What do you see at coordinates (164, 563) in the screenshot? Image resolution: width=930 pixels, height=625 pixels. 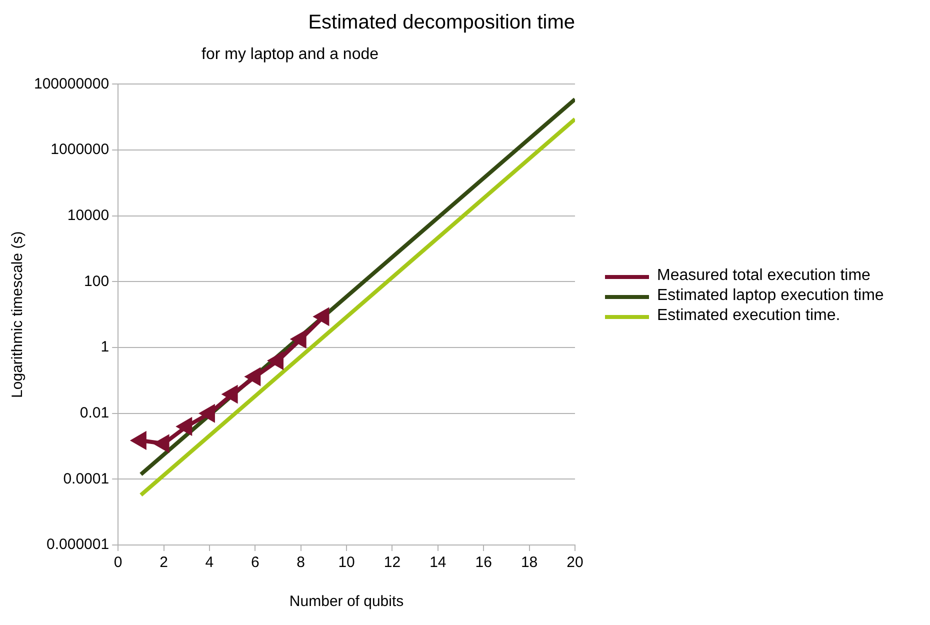 I see `x-tick-label: 2` at bounding box center [164, 563].